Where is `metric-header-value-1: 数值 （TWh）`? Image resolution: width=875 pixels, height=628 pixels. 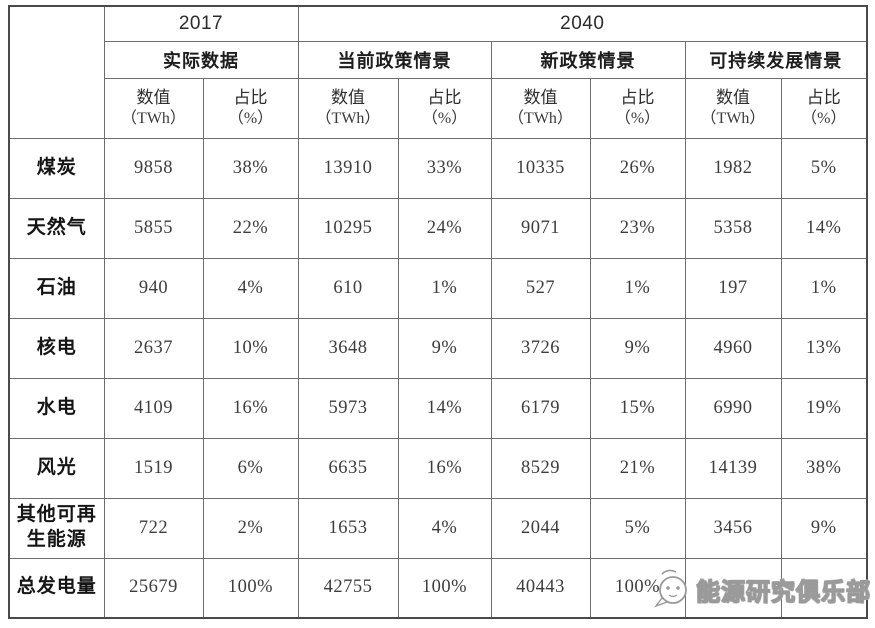
metric-header-value-1: 数值 （TWh） is located at coordinates (153, 108).